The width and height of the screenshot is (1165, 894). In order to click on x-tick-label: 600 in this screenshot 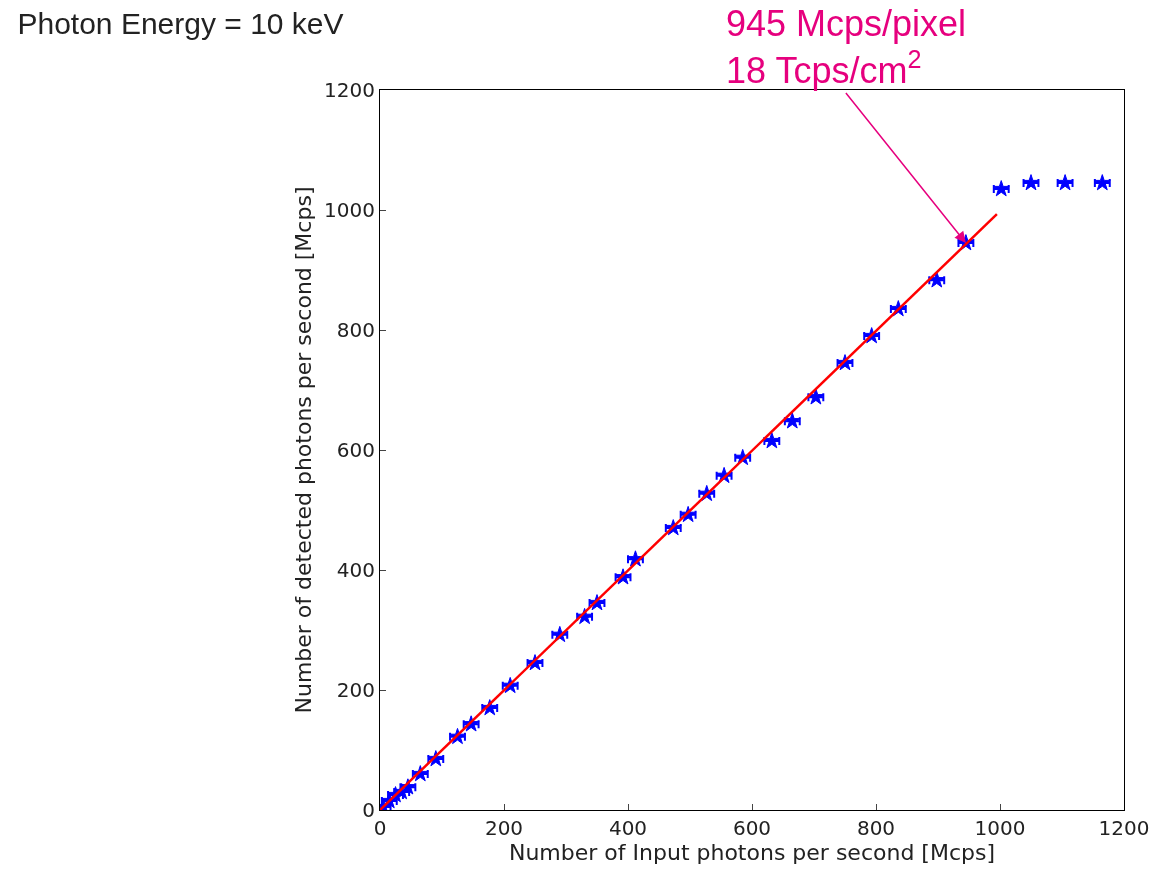, I will do `click(752, 828)`.